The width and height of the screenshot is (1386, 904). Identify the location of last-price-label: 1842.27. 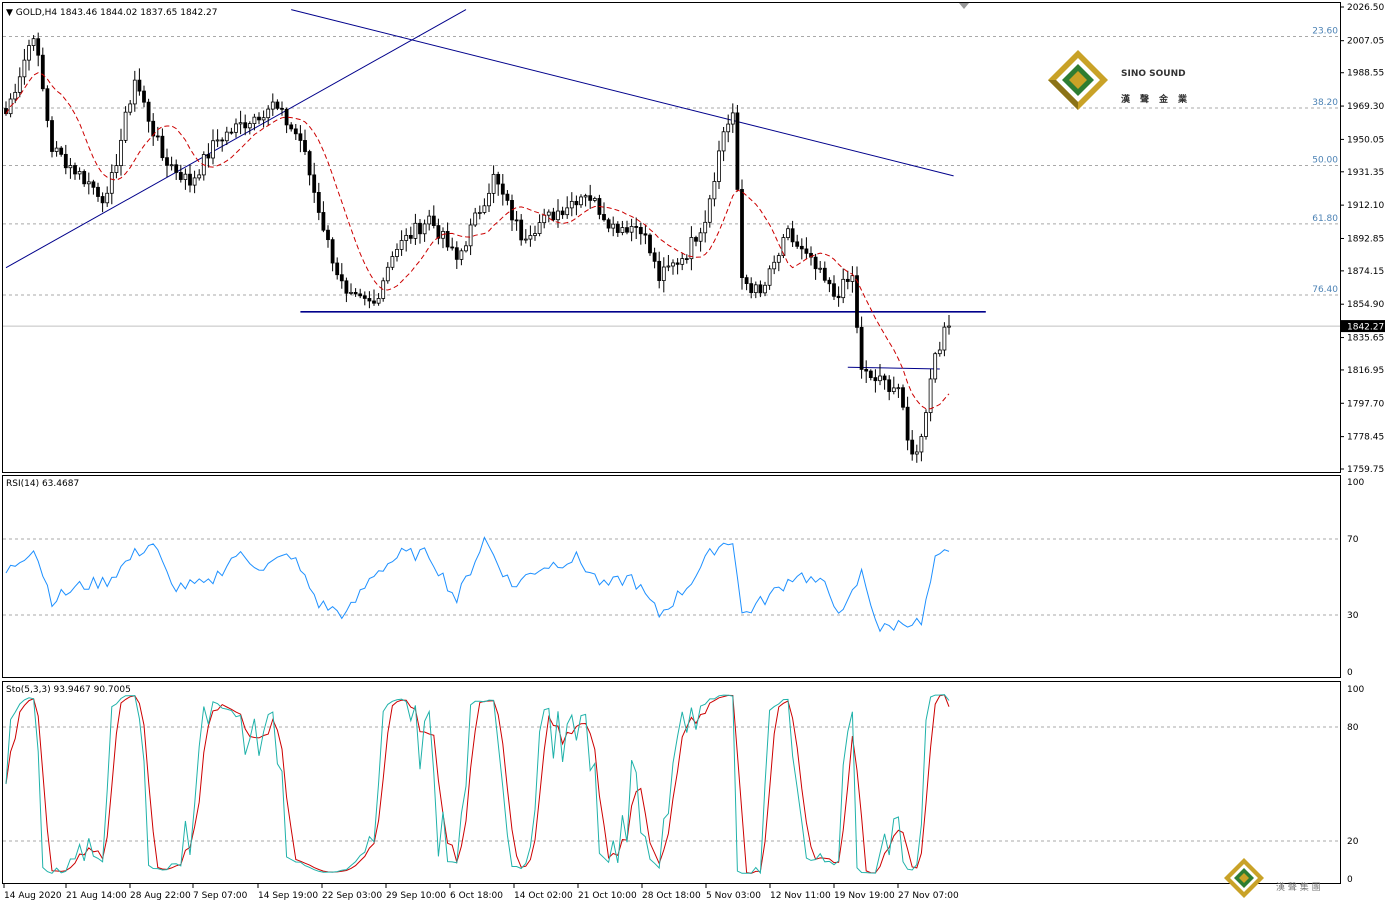
(1365, 328).